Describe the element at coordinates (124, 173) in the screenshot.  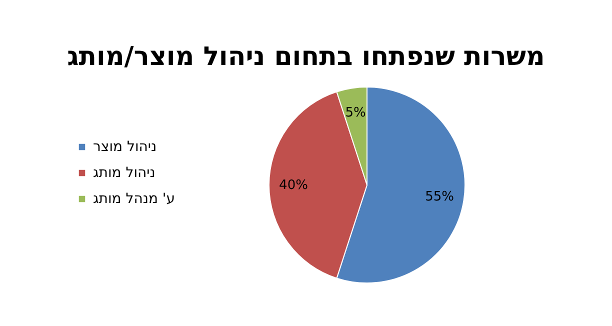
I see `legend-label: ניהול מותג` at that location.